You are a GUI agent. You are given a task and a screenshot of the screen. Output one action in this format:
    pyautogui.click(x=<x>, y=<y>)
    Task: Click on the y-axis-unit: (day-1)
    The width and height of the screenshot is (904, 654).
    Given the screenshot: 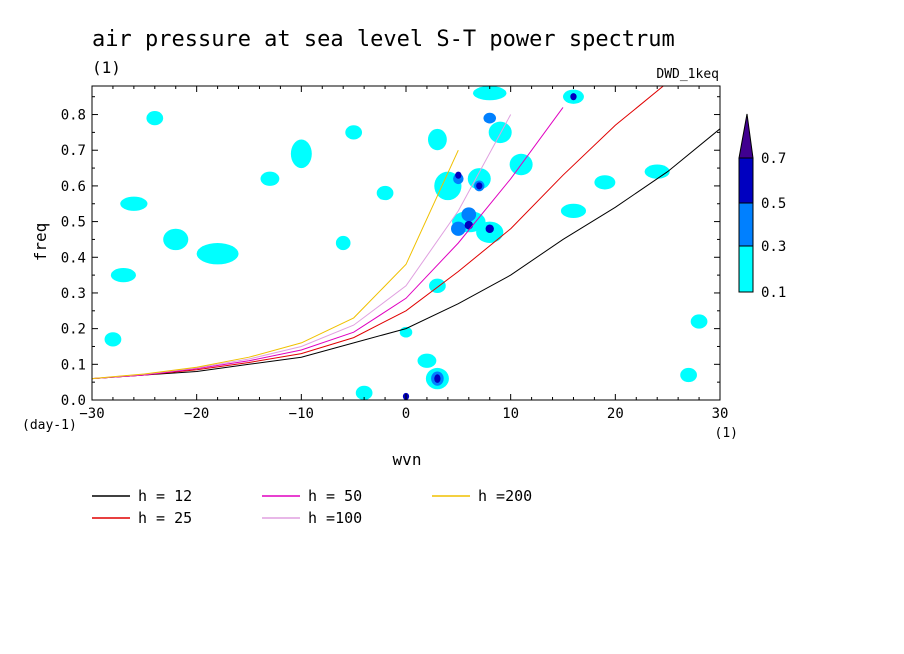 What is the action you would take?
    pyautogui.click(x=49, y=425)
    